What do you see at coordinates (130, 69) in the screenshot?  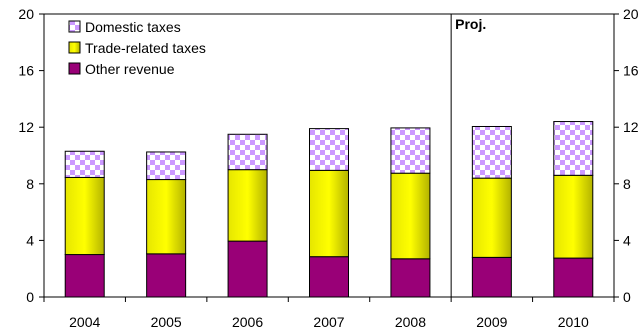 I see `legend-label: Other revenue` at bounding box center [130, 69].